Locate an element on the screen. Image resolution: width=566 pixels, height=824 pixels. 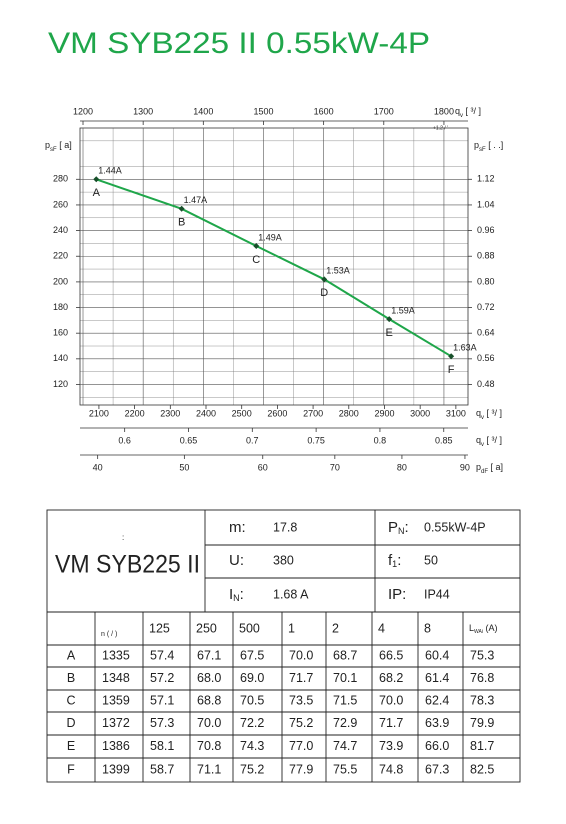
y2-tick-label: 0.96 is located at coordinates (486, 230).